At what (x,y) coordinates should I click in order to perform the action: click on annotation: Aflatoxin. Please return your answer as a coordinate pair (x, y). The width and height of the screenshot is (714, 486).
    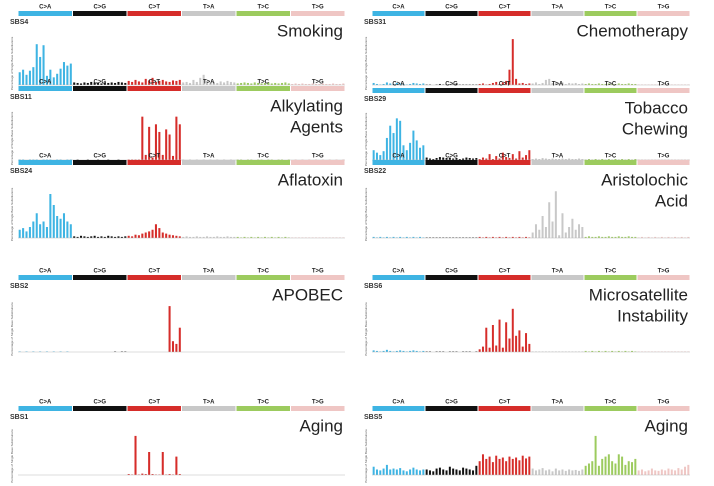
    Looking at the image, I should click on (310, 179).